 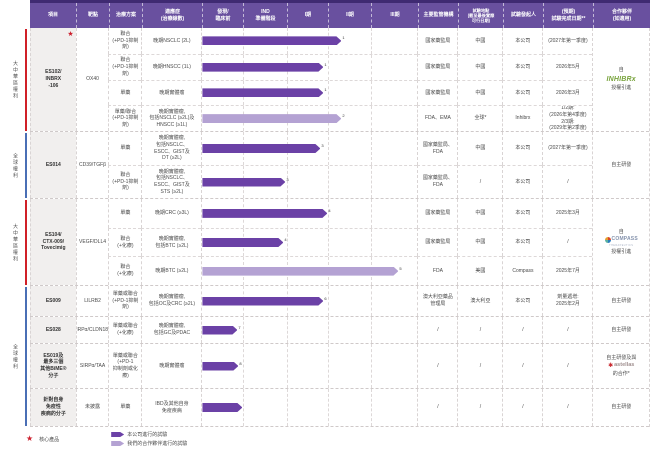 What do you see at coordinates (480, 15) in the screenshot?
I see `col-header-trial-location: 試驗地點 (截至最後實際 可行日期)` at bounding box center [480, 15].